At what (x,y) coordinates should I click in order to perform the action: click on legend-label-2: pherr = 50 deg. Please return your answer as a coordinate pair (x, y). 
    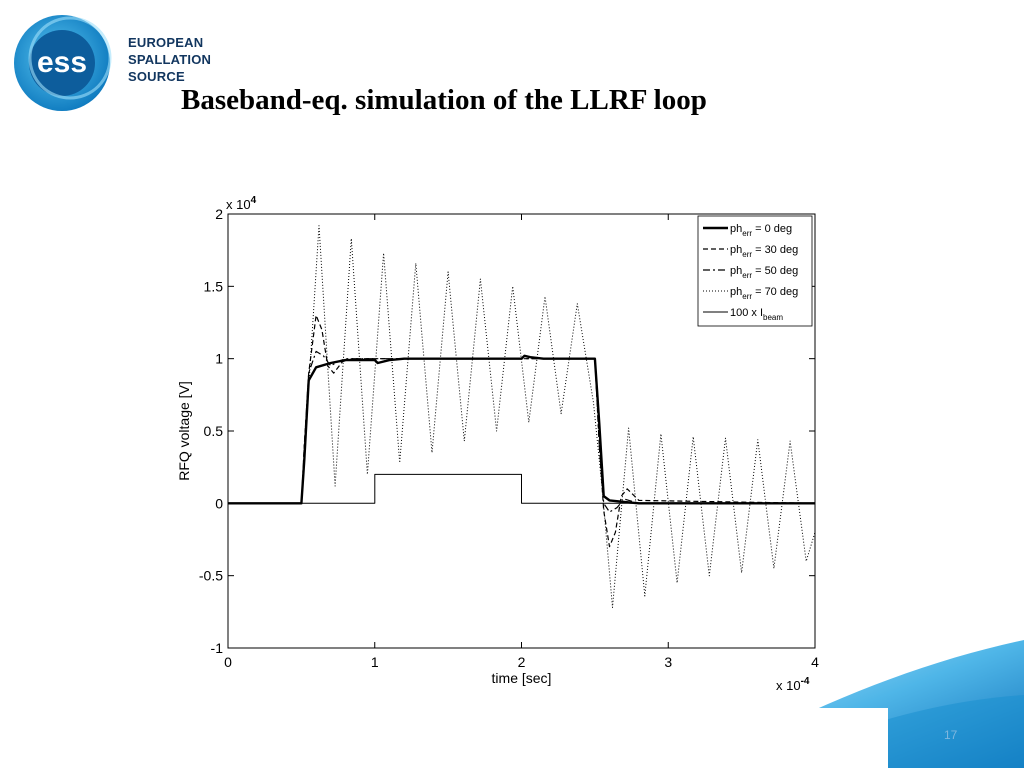
    Looking at the image, I should click on (764, 272).